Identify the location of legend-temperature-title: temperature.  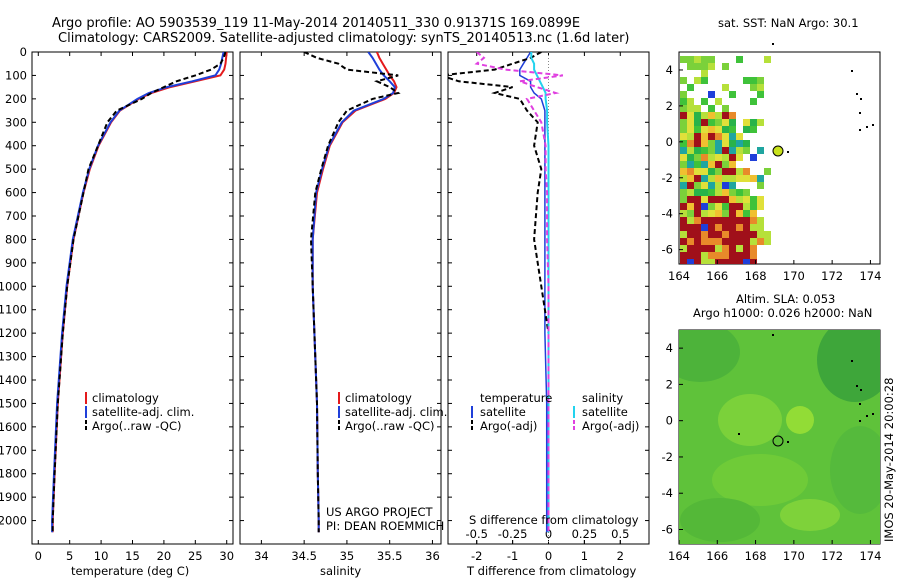
(516, 398).